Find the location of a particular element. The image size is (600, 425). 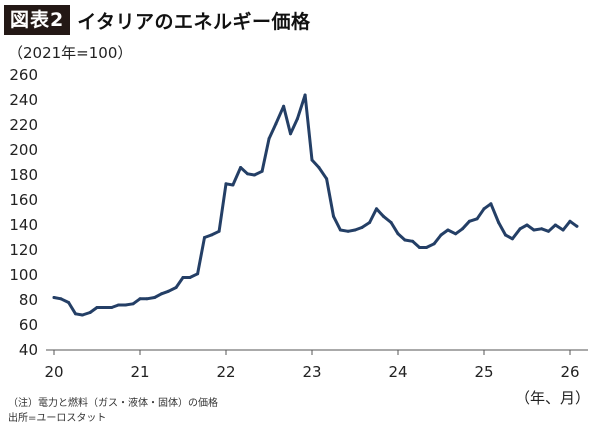

x-tick-label: 25 is located at coordinates (483, 372).